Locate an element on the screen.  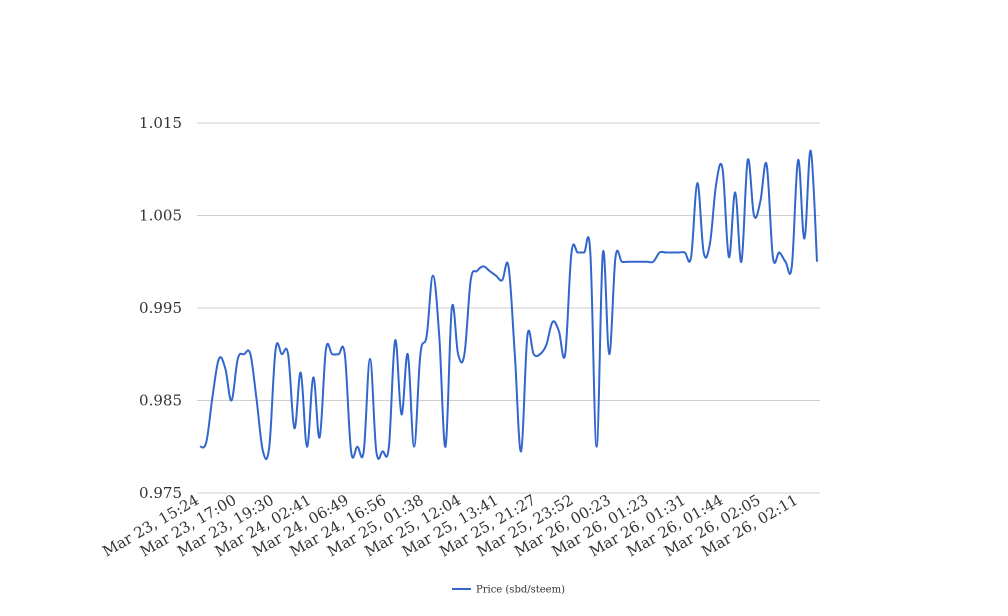
y-axis-ticks: 0.975 0.985 0.995 1.005 1.015 is located at coordinates (160, 308).